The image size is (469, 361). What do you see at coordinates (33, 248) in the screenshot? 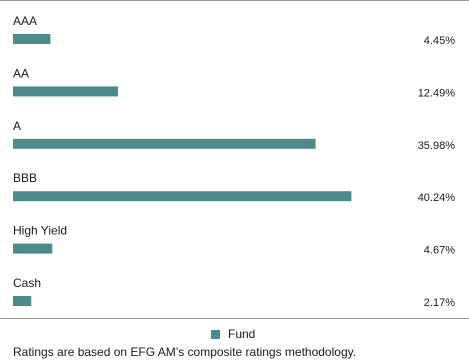
I see `bar-high-yield` at bounding box center [33, 248].